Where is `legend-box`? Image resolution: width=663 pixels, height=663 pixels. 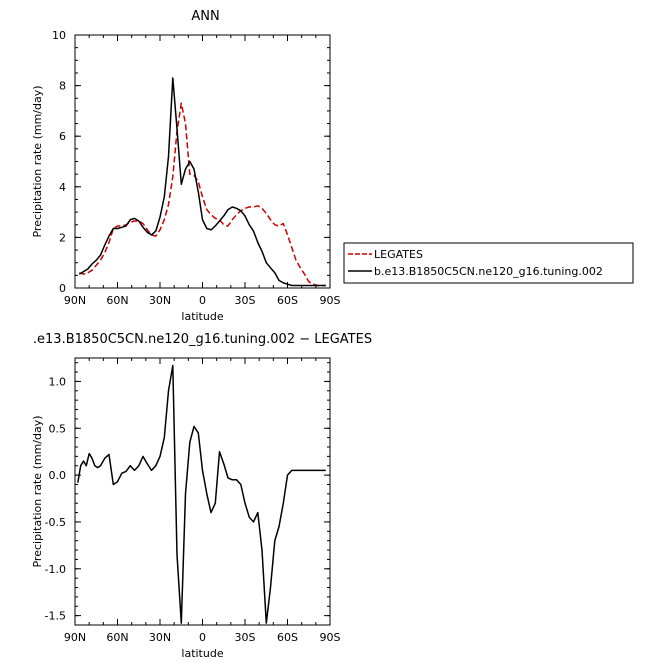
legend-box is located at coordinates (488, 263).